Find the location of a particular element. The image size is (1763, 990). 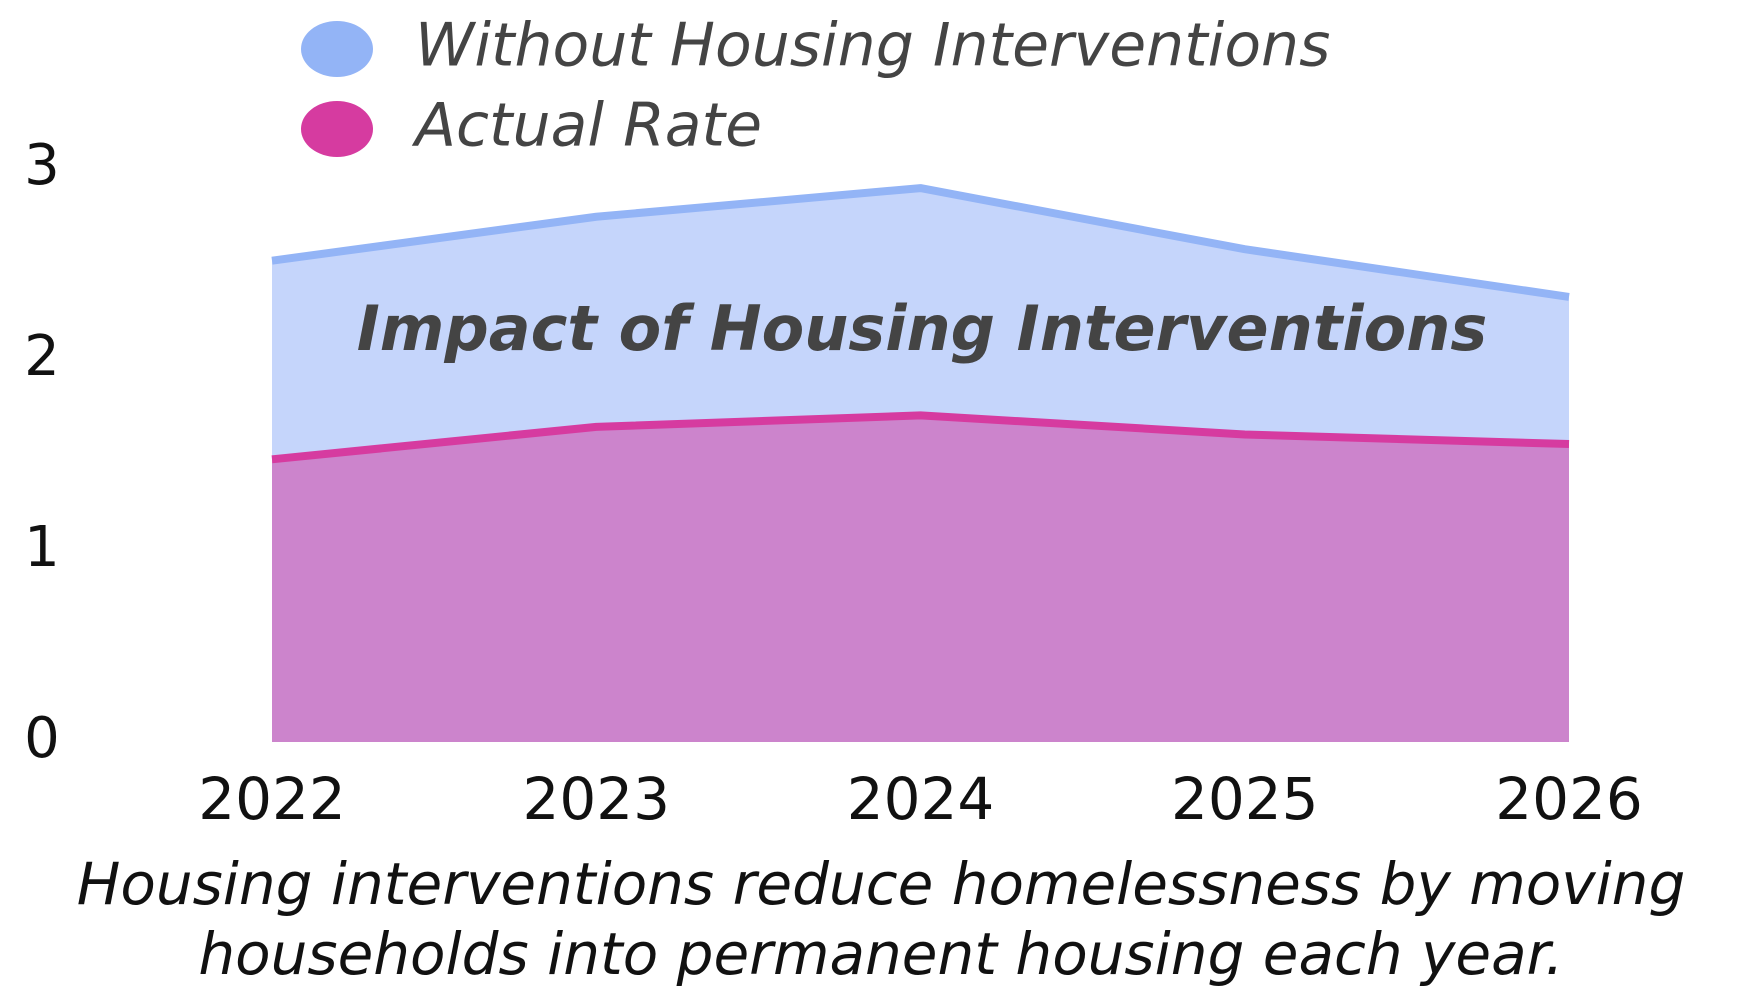

y-tick-label: 0 is located at coordinates (42, 738).